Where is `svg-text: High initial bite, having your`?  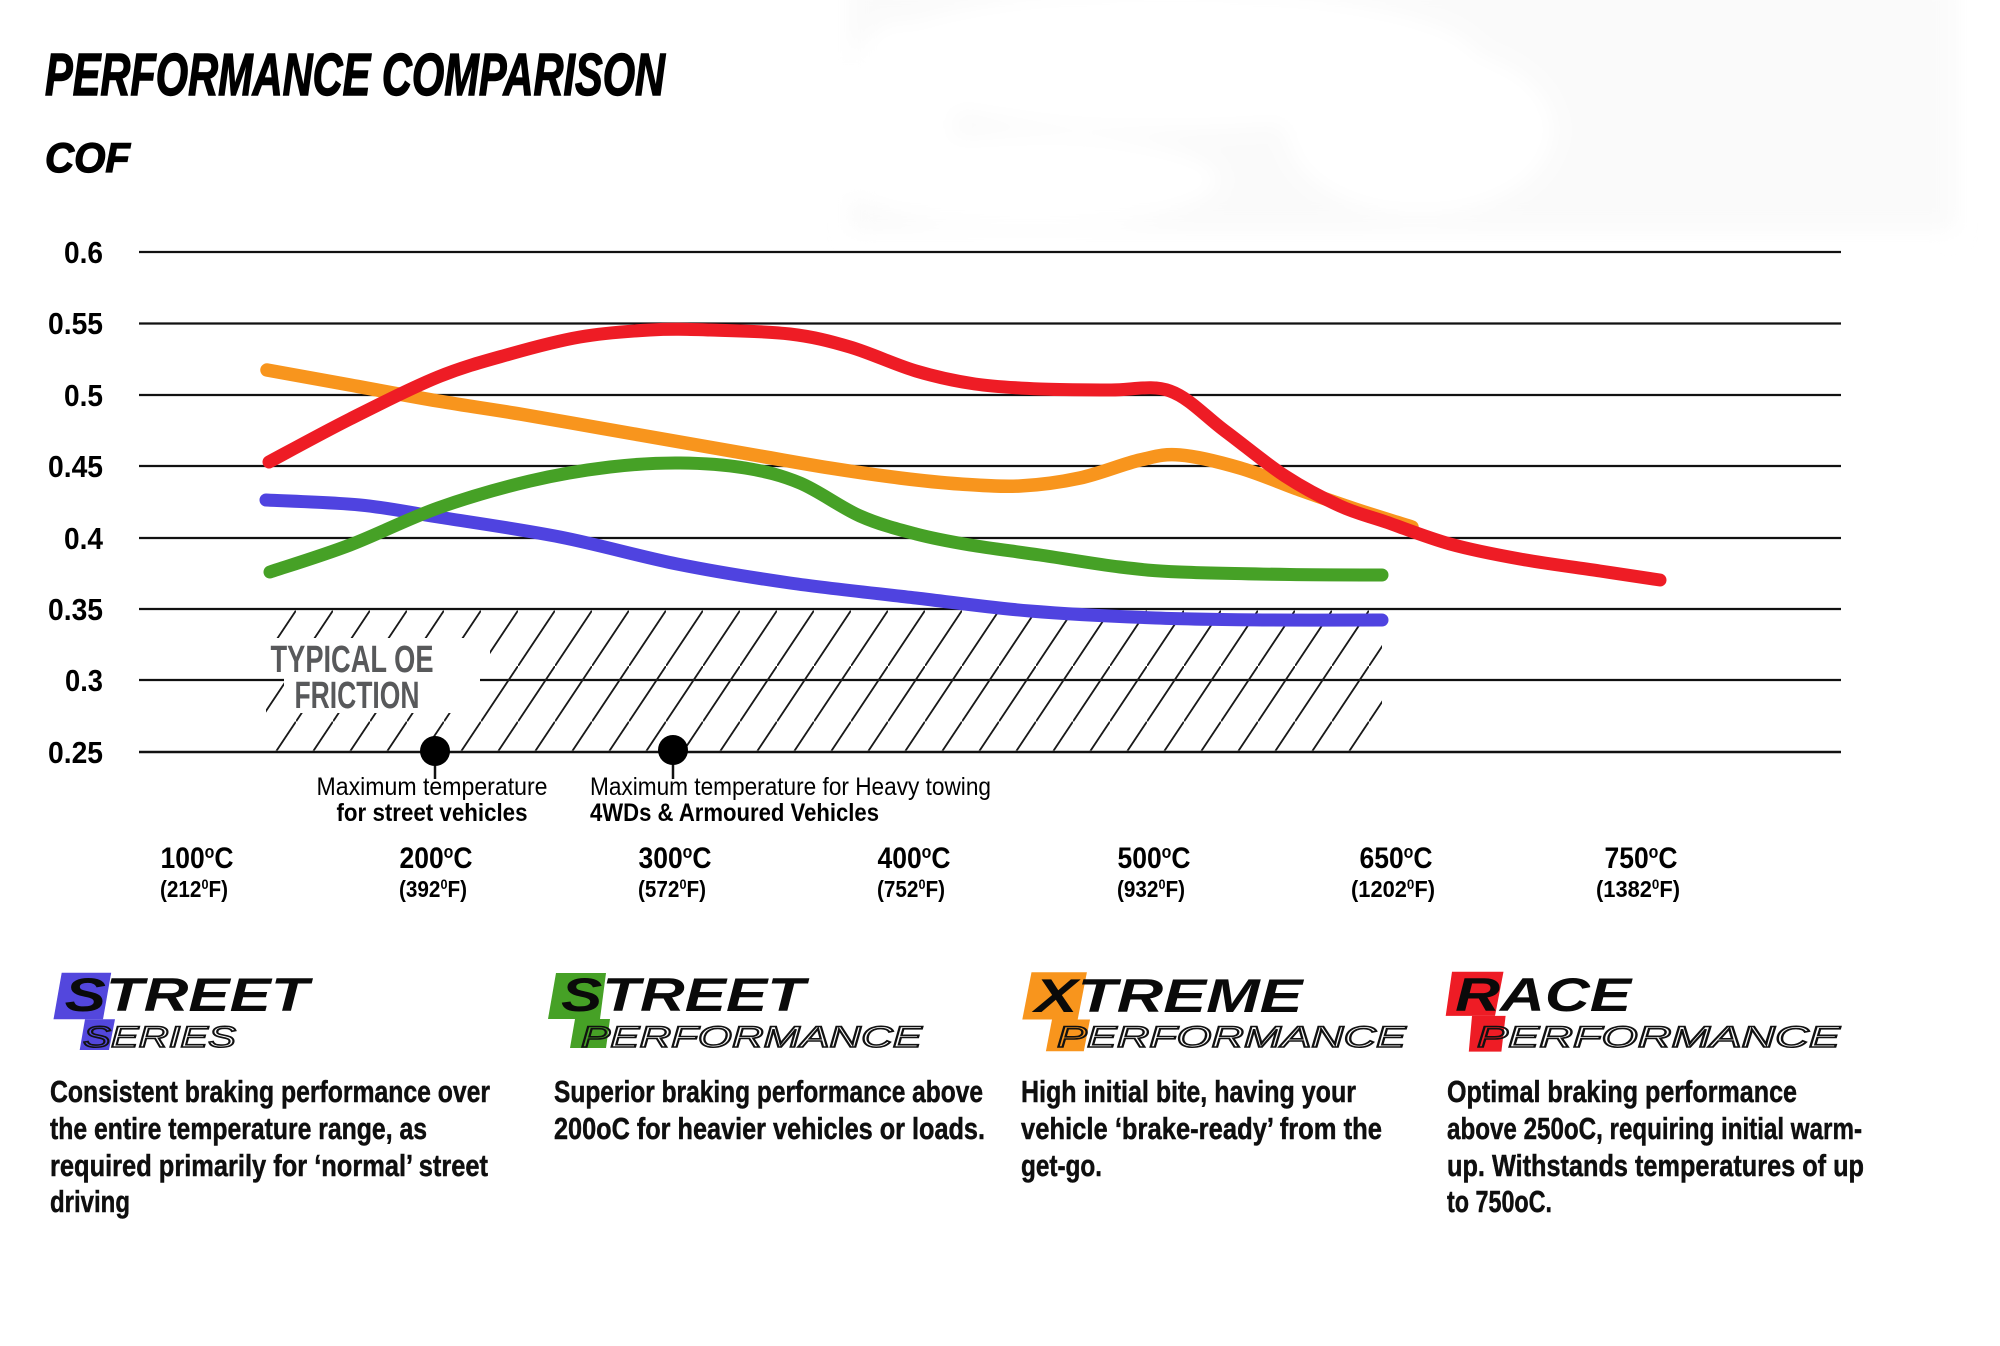 svg-text: High initial bite, having your is located at coordinates (1188, 1091).